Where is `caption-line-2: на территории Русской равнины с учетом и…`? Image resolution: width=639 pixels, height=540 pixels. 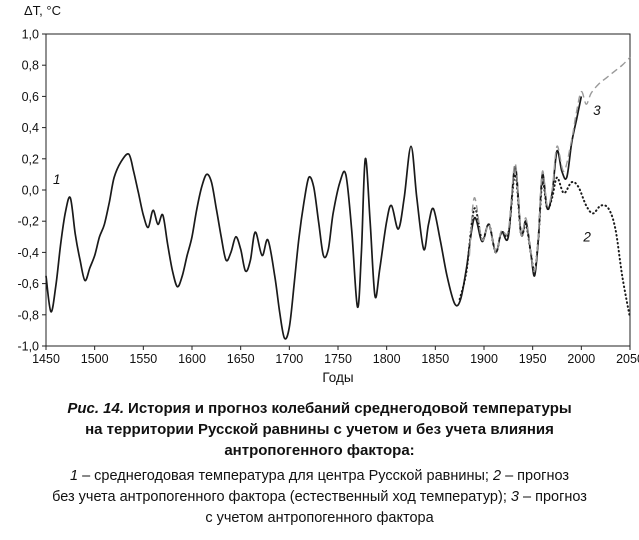
caption-line-2: на территории Русской равнины с учетом и… is located at coordinates (319, 429).